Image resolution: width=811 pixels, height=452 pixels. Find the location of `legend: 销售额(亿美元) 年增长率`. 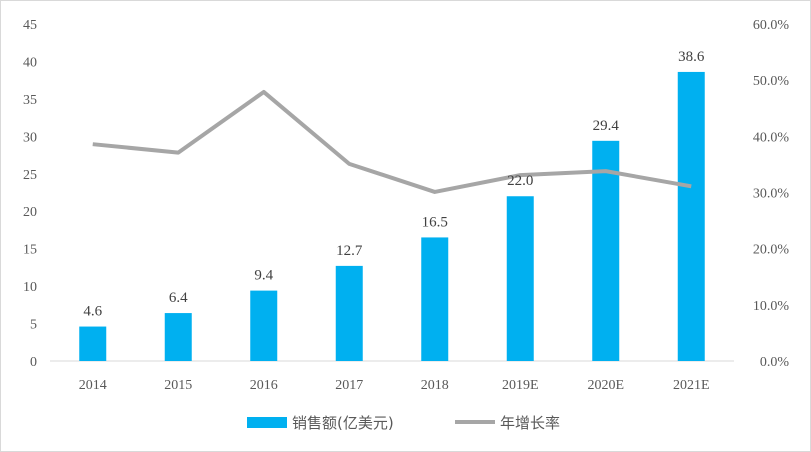

legend: 销售额(亿美元) 年增长率 is located at coordinates (403, 423).